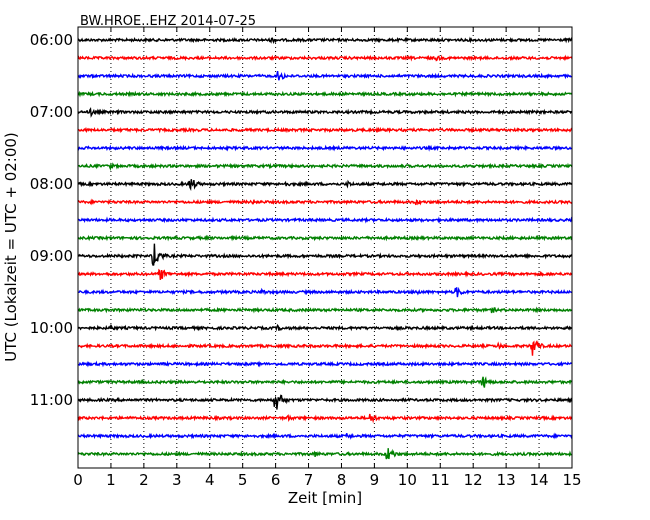 The width and height of the screenshot is (650, 520). I want to click on x-tick-label: 3, so click(177, 480).